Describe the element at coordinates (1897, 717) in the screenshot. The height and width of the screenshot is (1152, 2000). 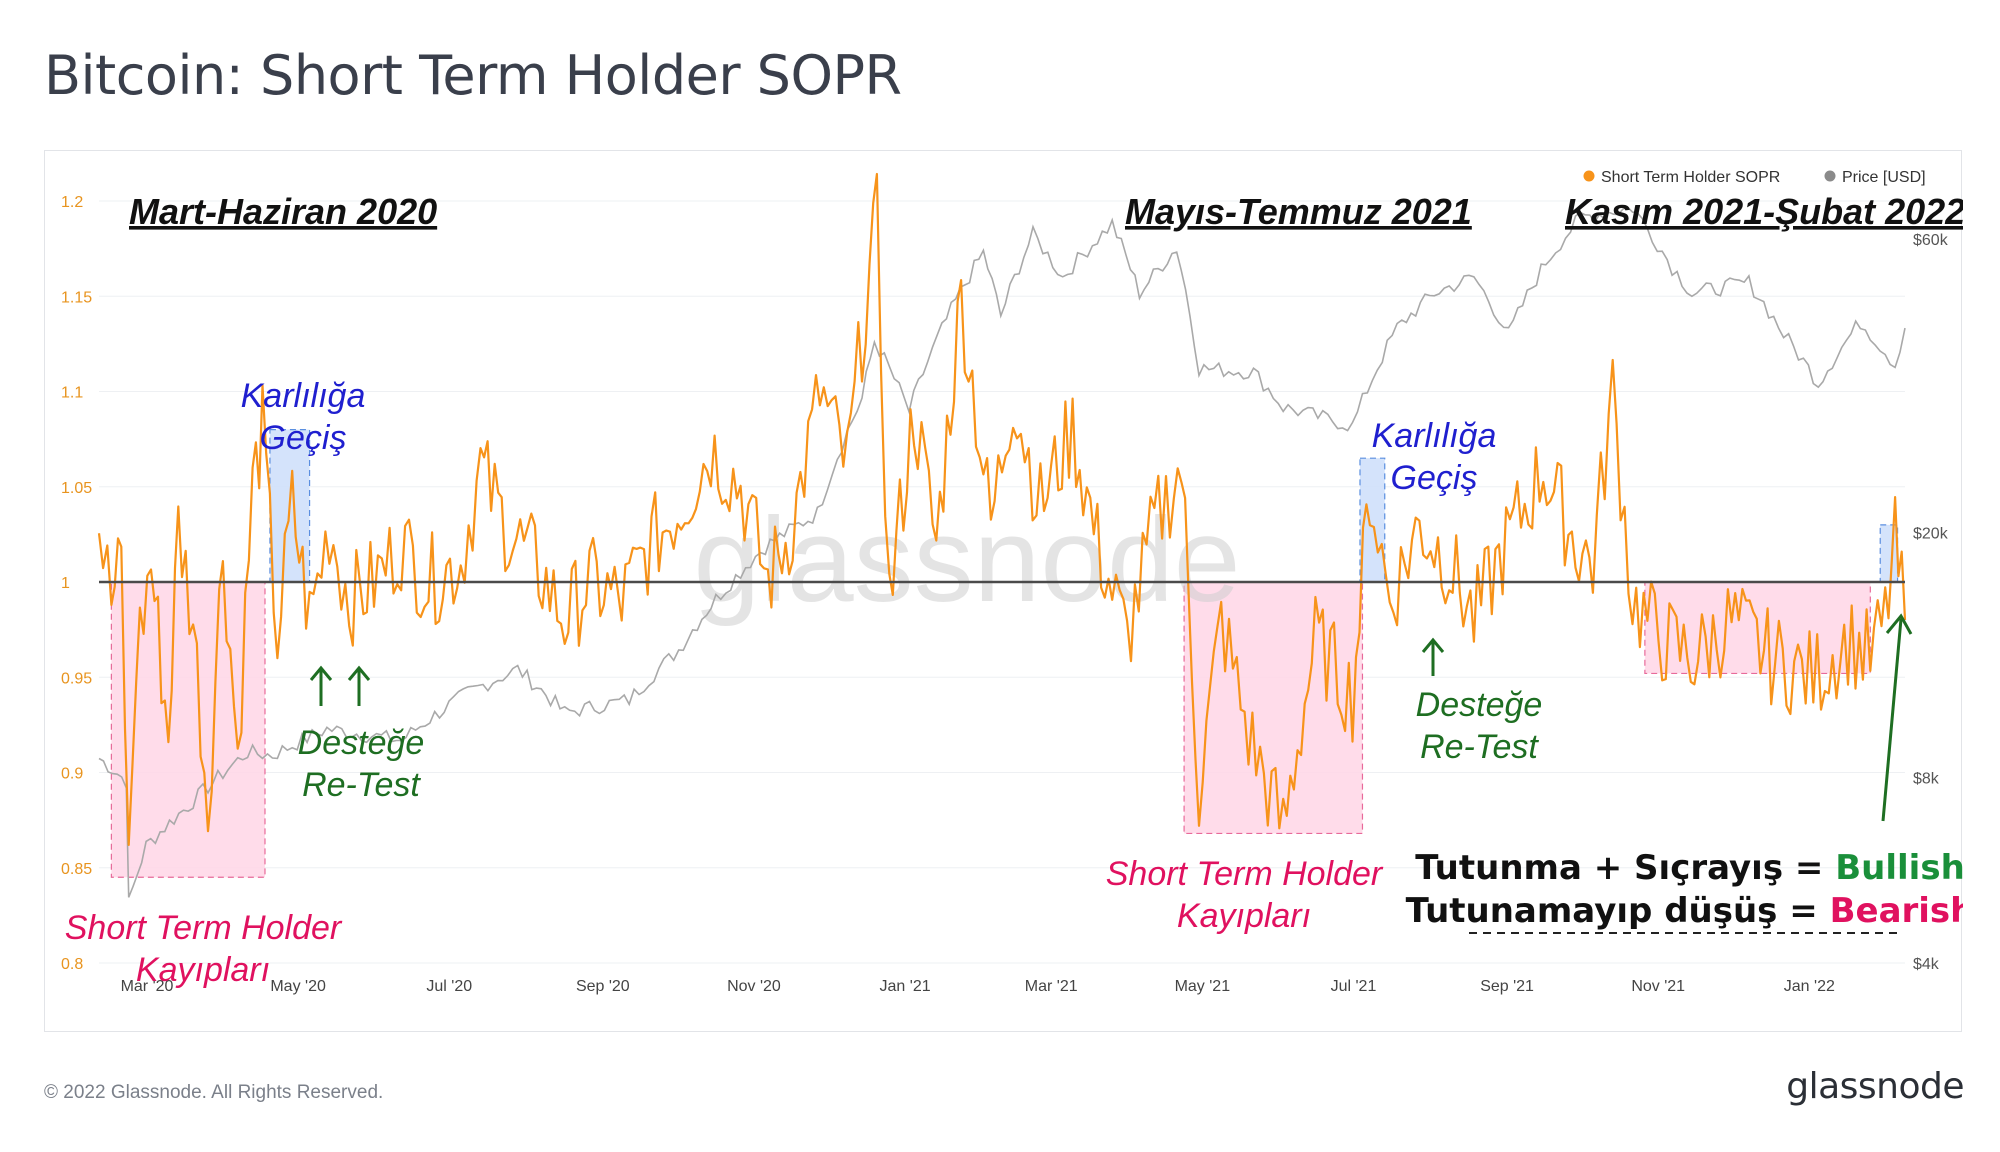
I see `bounce-arrow` at that location.